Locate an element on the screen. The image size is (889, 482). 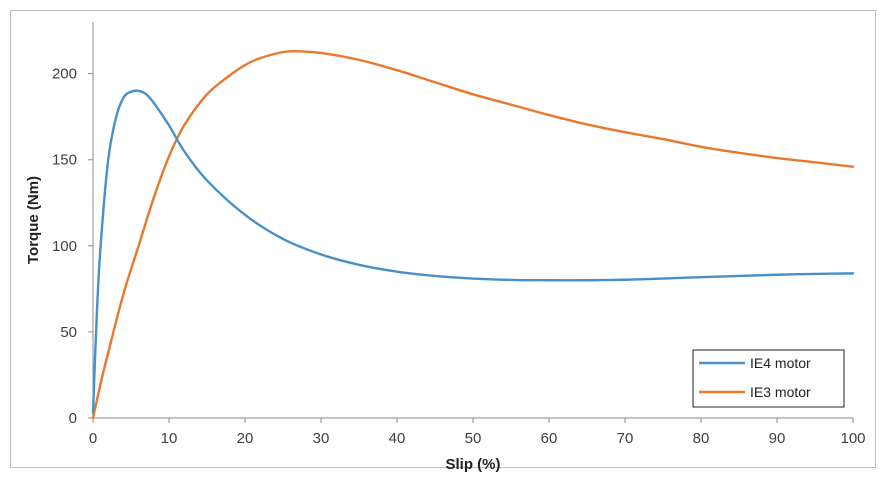
x-tick-labels: 0 10 20 30 40 50 60 70 80 90 100 is located at coordinates (477, 432).